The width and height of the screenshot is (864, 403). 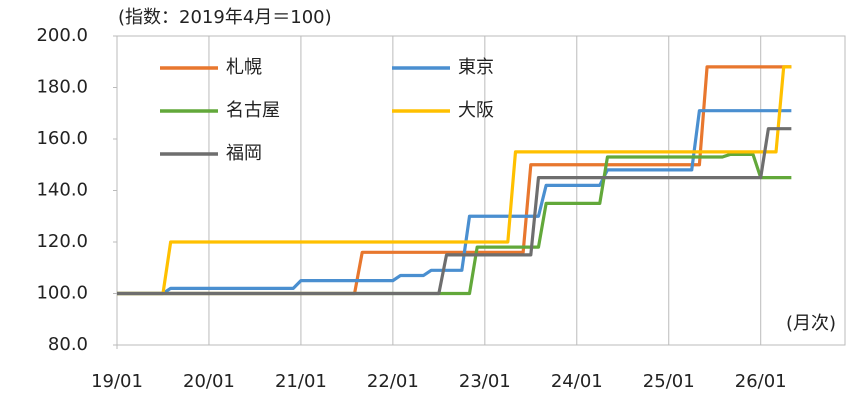 What do you see at coordinates (62, 190) in the screenshot?
I see `y-tick-label: 140.0` at bounding box center [62, 190].